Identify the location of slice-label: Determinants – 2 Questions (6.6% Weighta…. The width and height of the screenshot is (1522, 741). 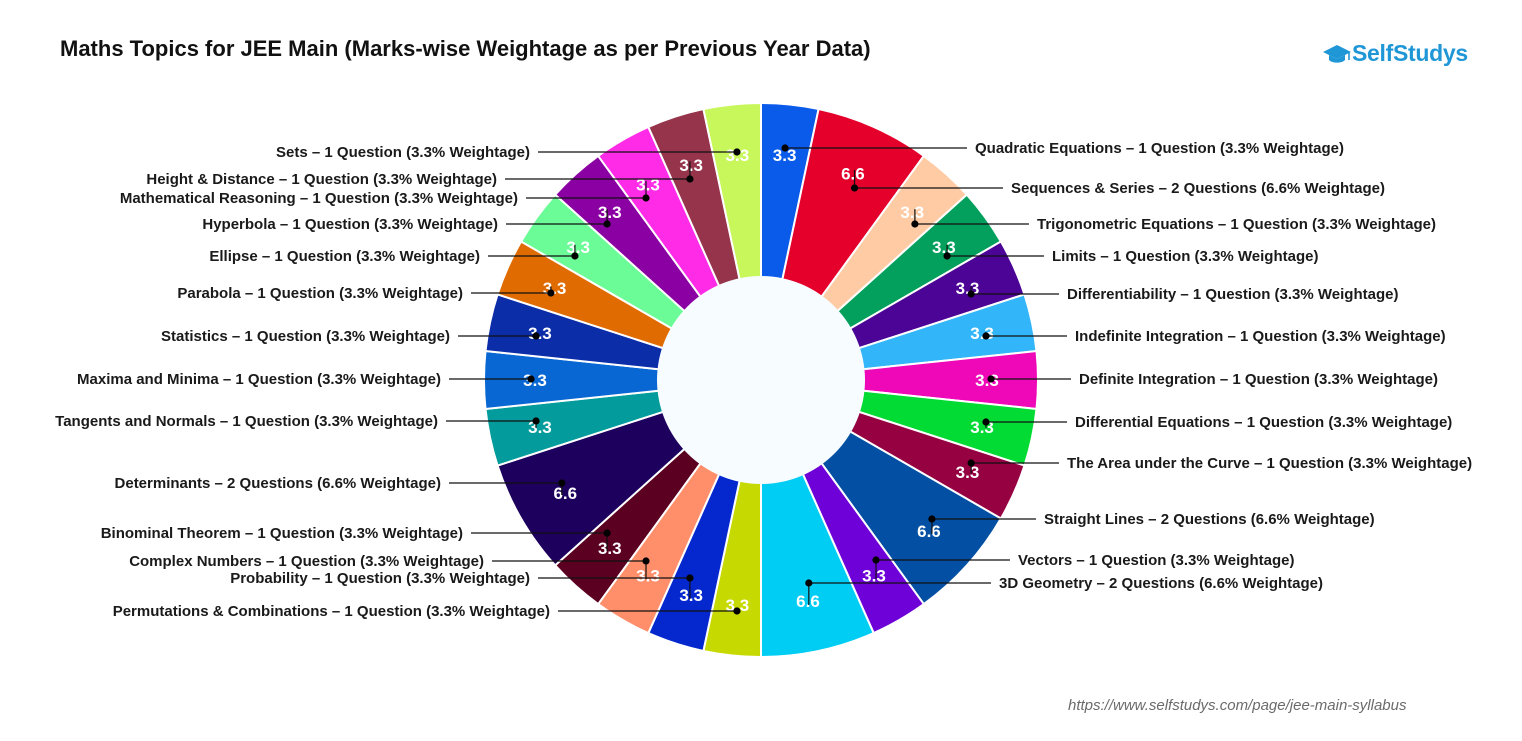
(278, 483).